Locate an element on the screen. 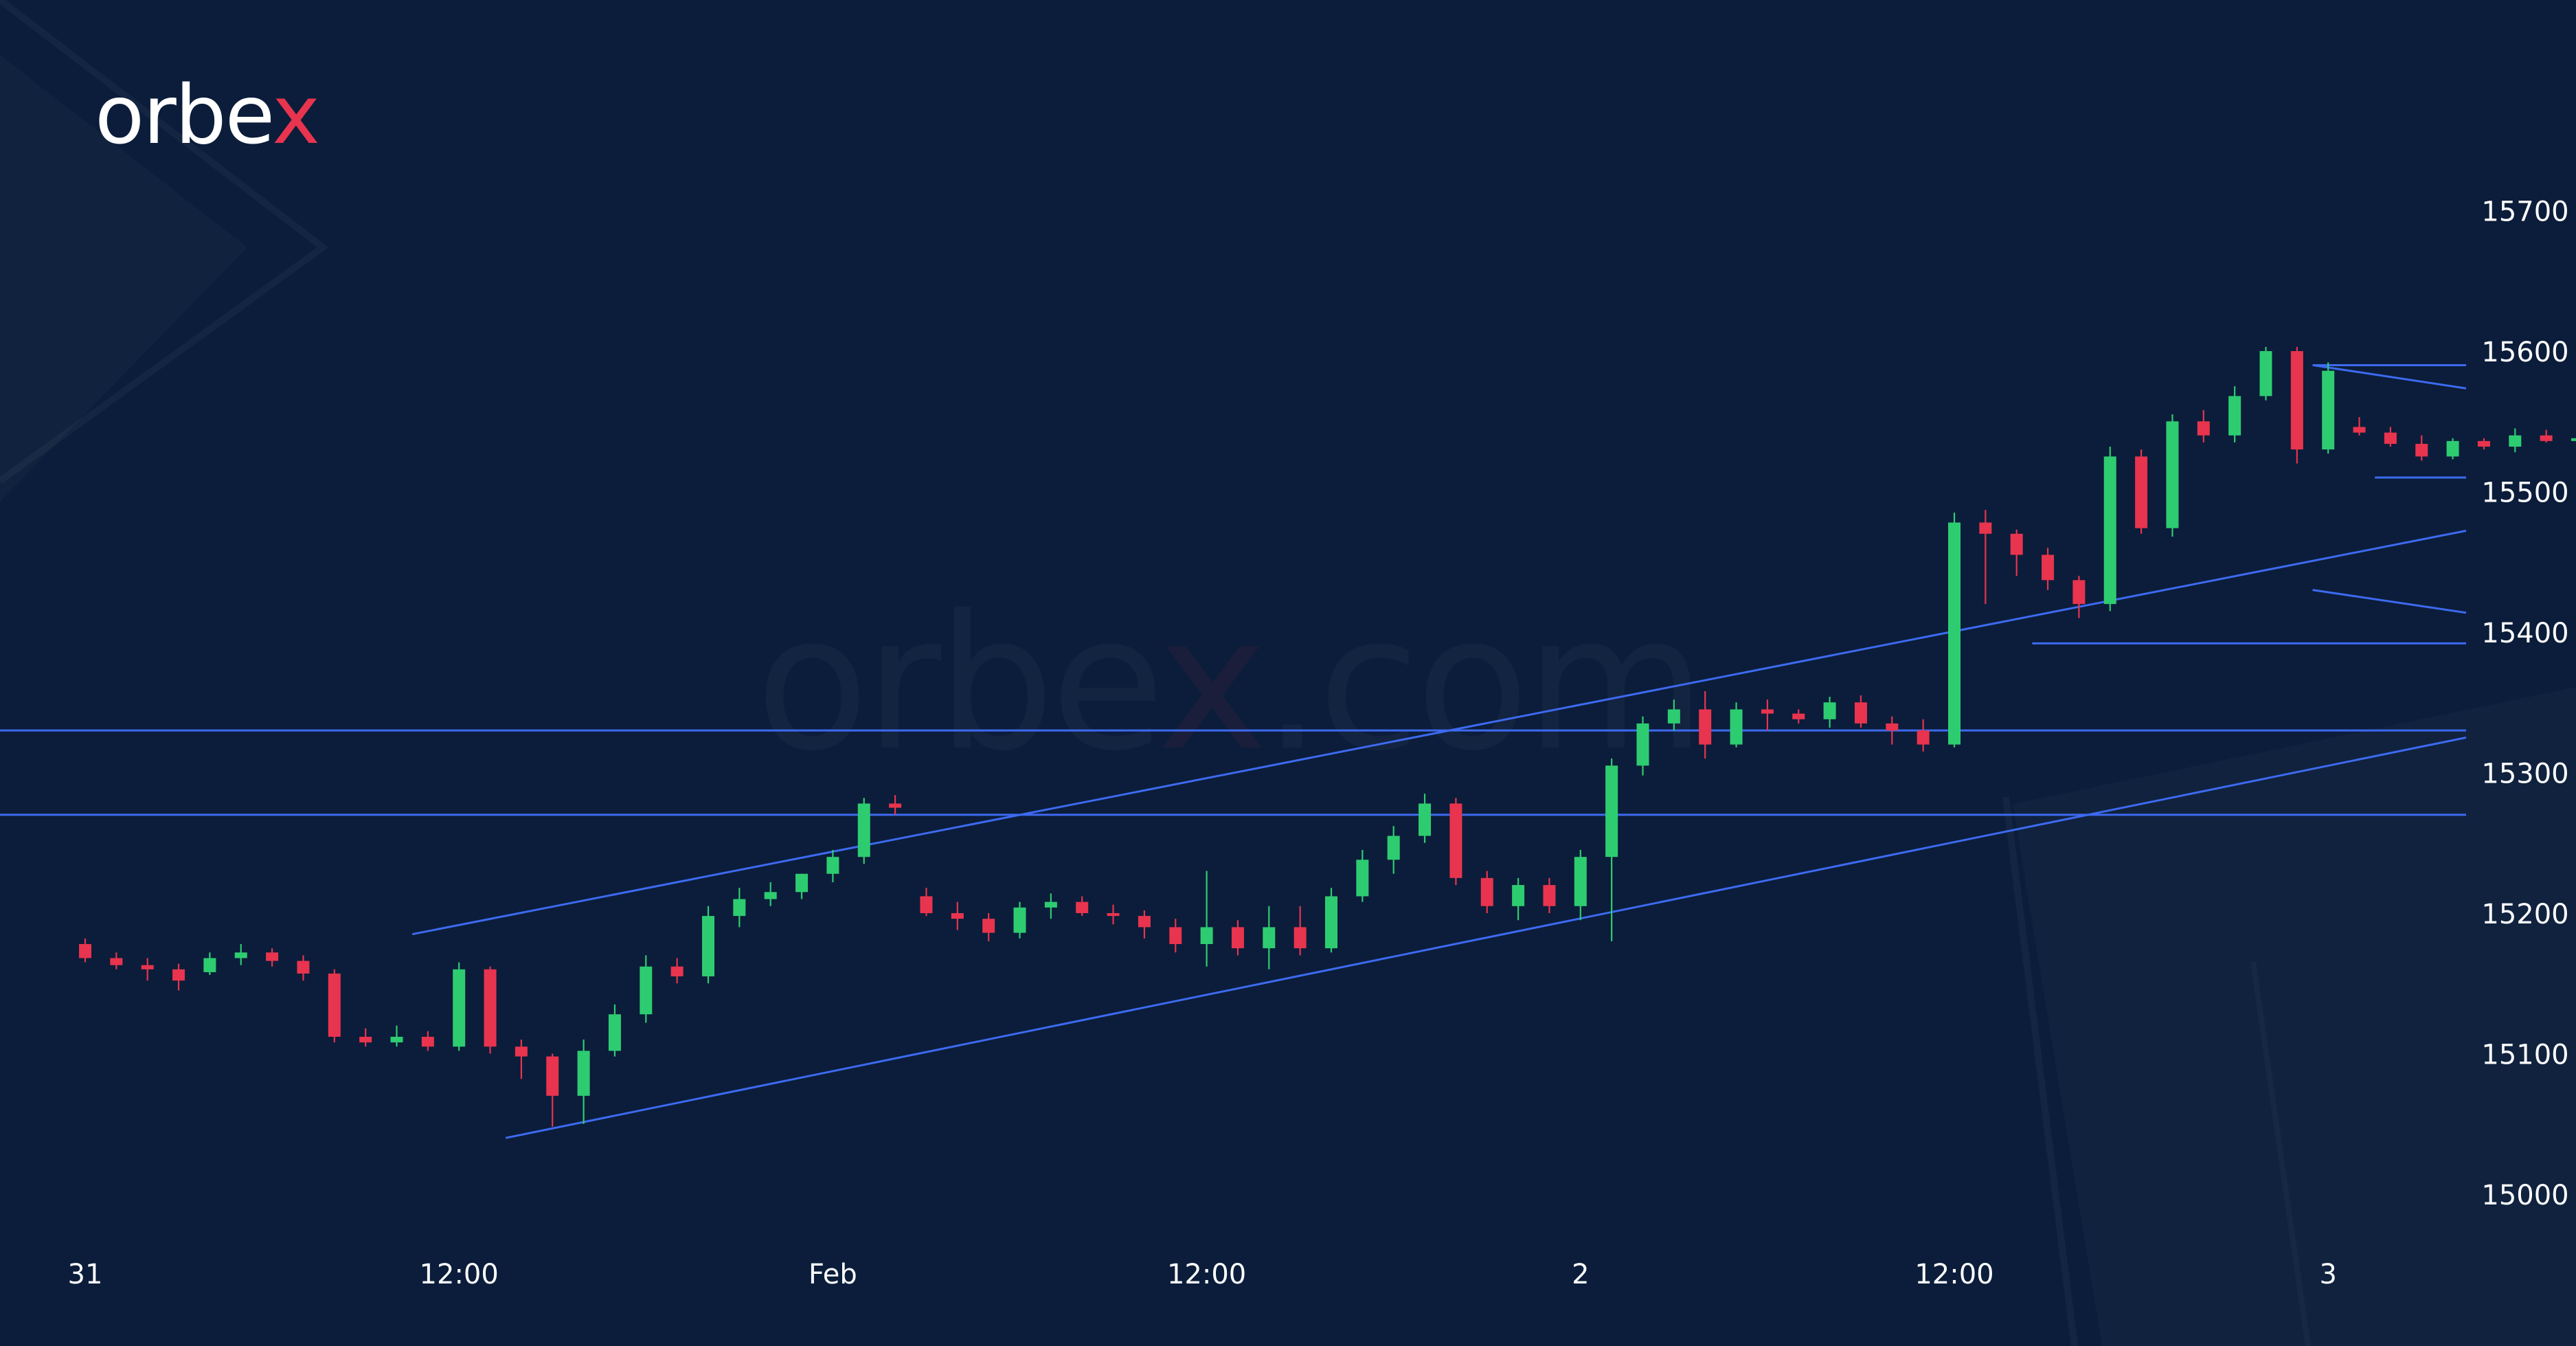  y-axis: 15000 15100 15200 15300 15400 15500 15600 15700 is located at coordinates (2524, 704).